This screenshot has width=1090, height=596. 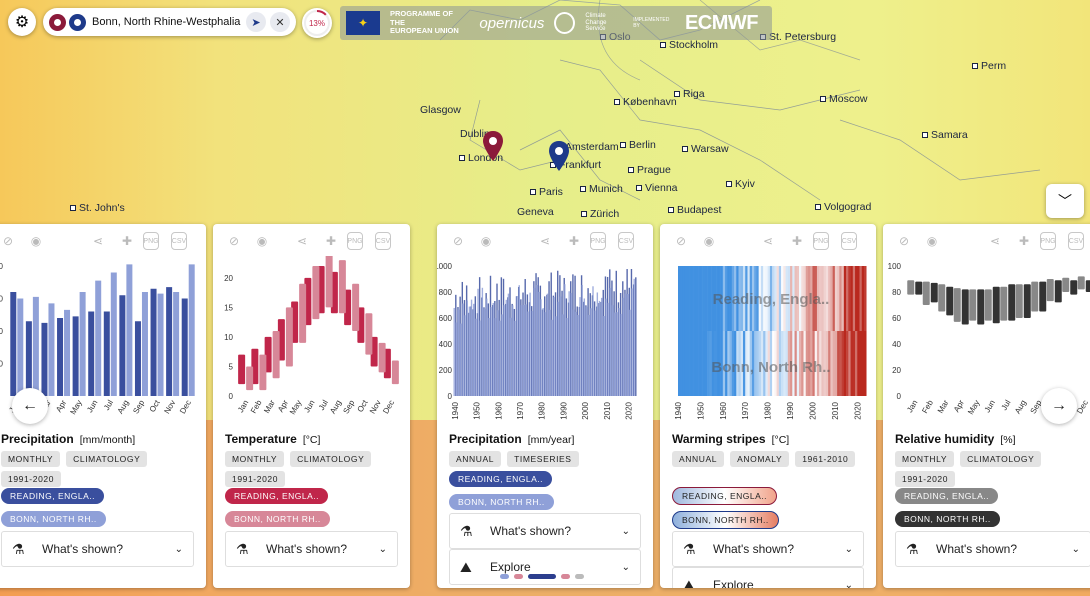 I want to click on carousel-next-button: →, so click(x=1059, y=406).